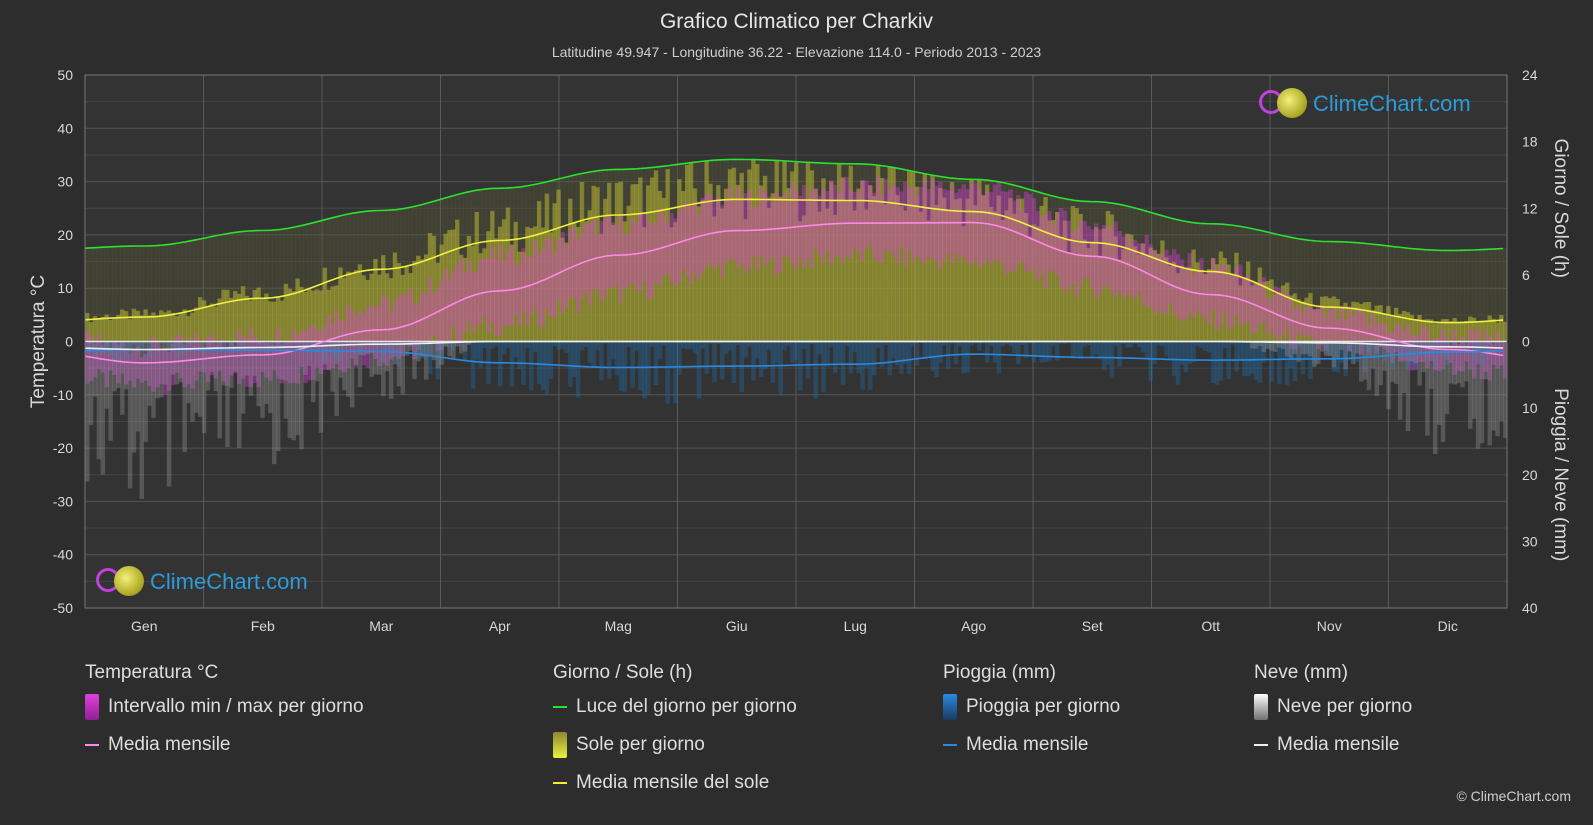 Image resolution: width=1593 pixels, height=825 pixels. Describe the element at coordinates (1530, 142) in the screenshot. I see `right-hours-tick-label: 18` at that location.